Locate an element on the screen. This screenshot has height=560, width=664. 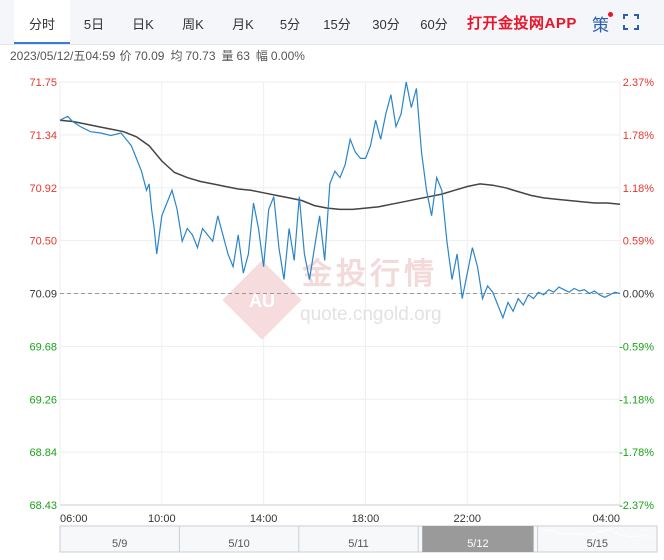
price-tick-label: 70.09 is located at coordinates (43, 295).